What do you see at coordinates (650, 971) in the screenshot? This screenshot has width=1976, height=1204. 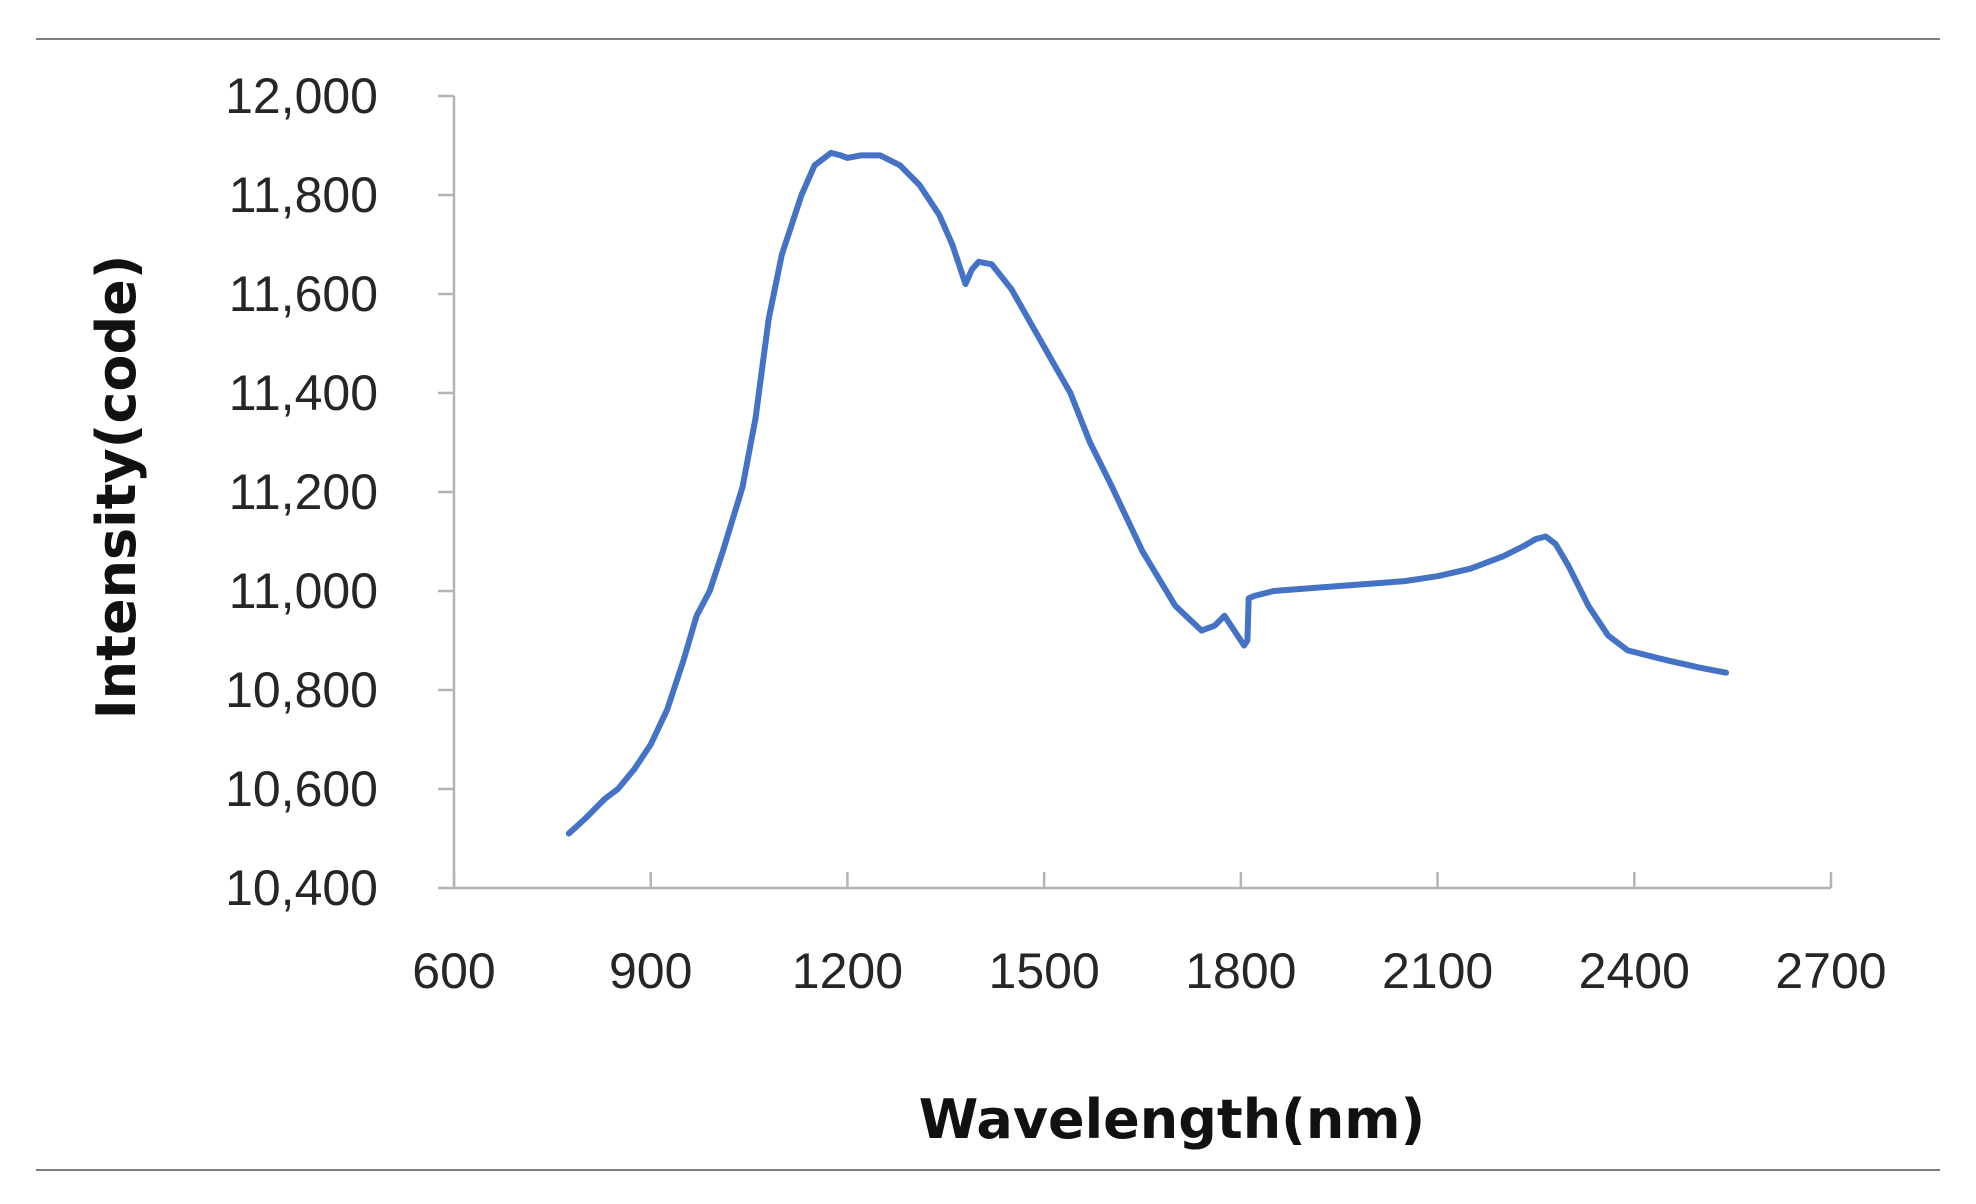 I see `x-tick-label: 900` at bounding box center [650, 971].